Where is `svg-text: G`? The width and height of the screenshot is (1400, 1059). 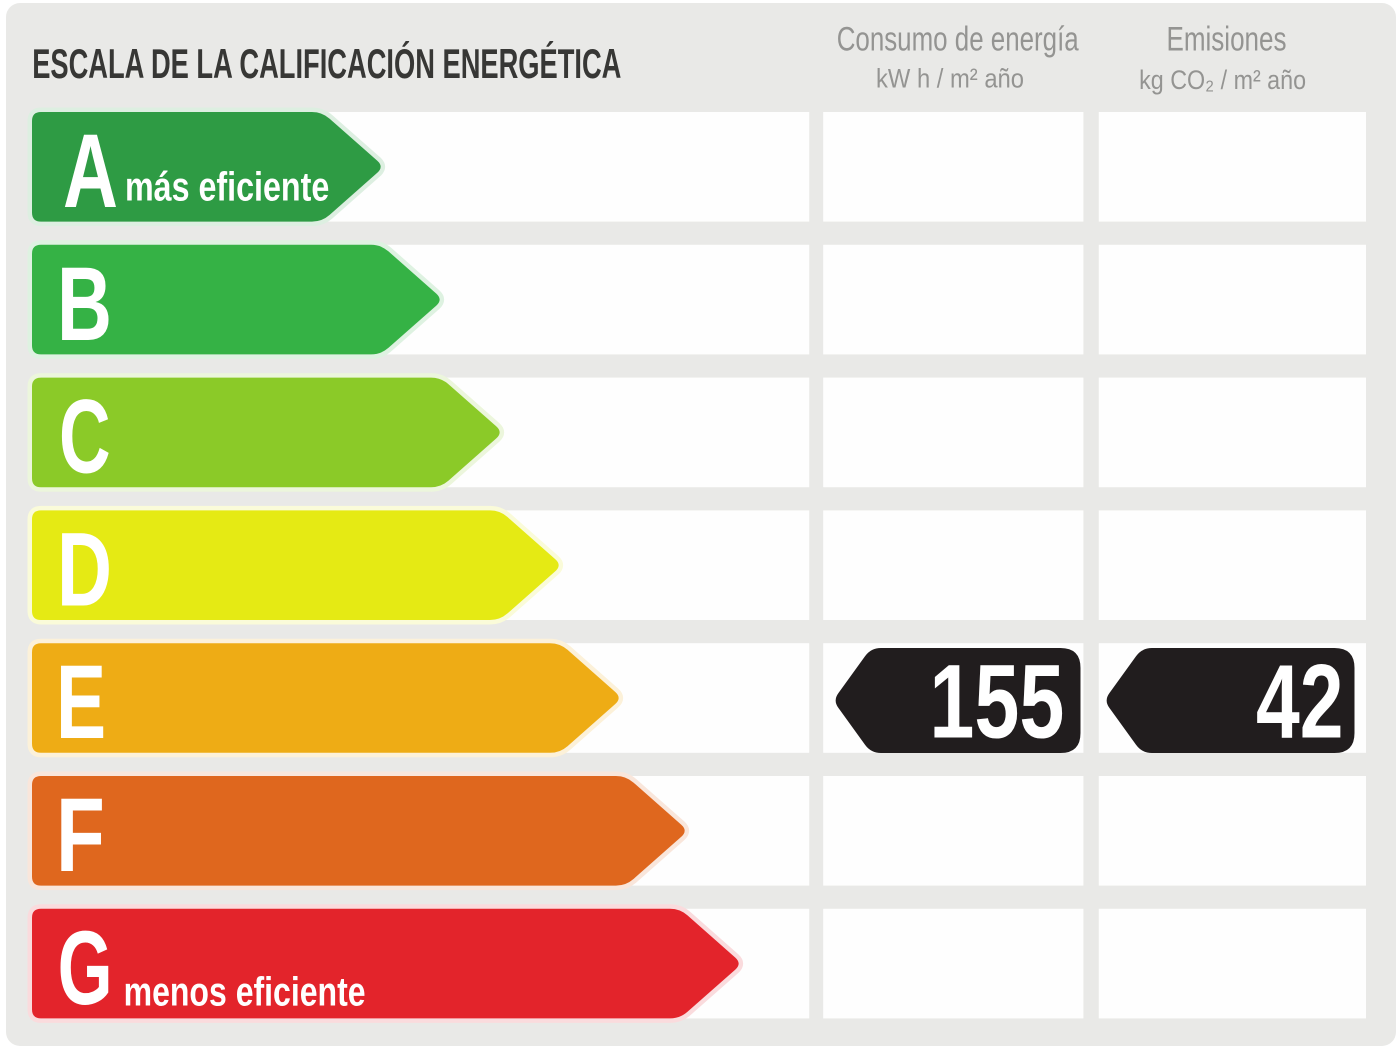
svg-text: G is located at coordinates (85, 968).